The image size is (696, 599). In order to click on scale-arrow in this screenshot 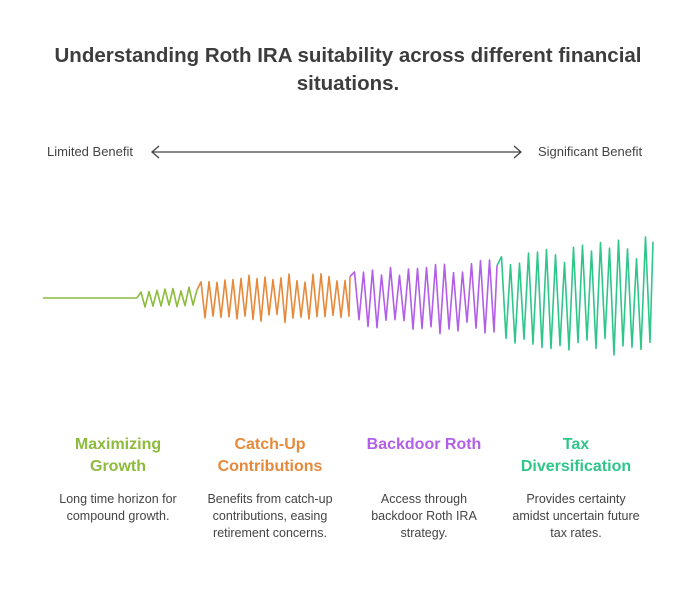, I will do `click(336, 152)`.